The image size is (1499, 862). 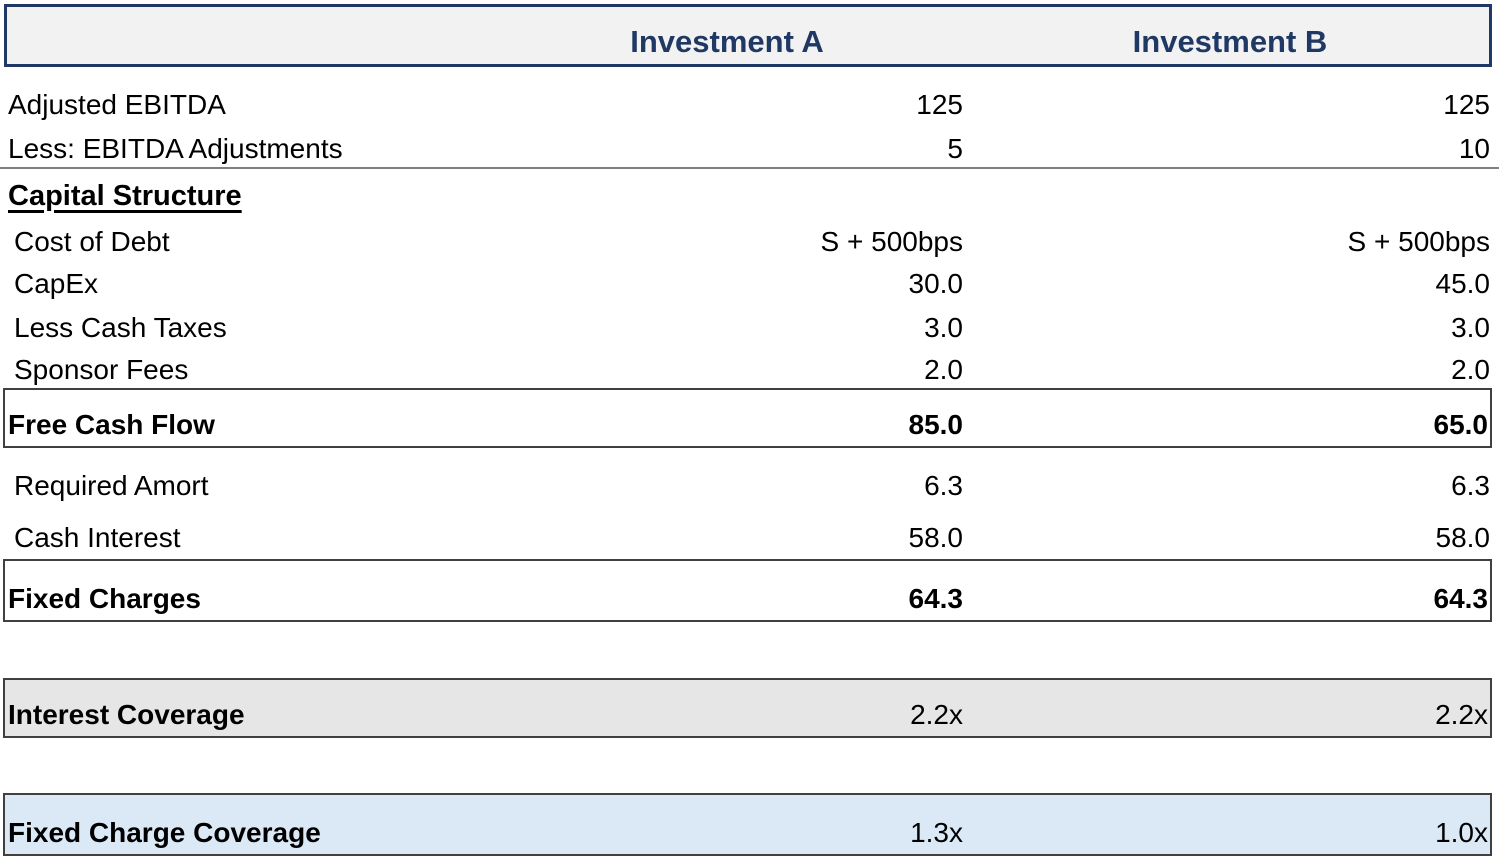 What do you see at coordinates (1230, 41) in the screenshot?
I see `column-header-investment-b: Investment B` at bounding box center [1230, 41].